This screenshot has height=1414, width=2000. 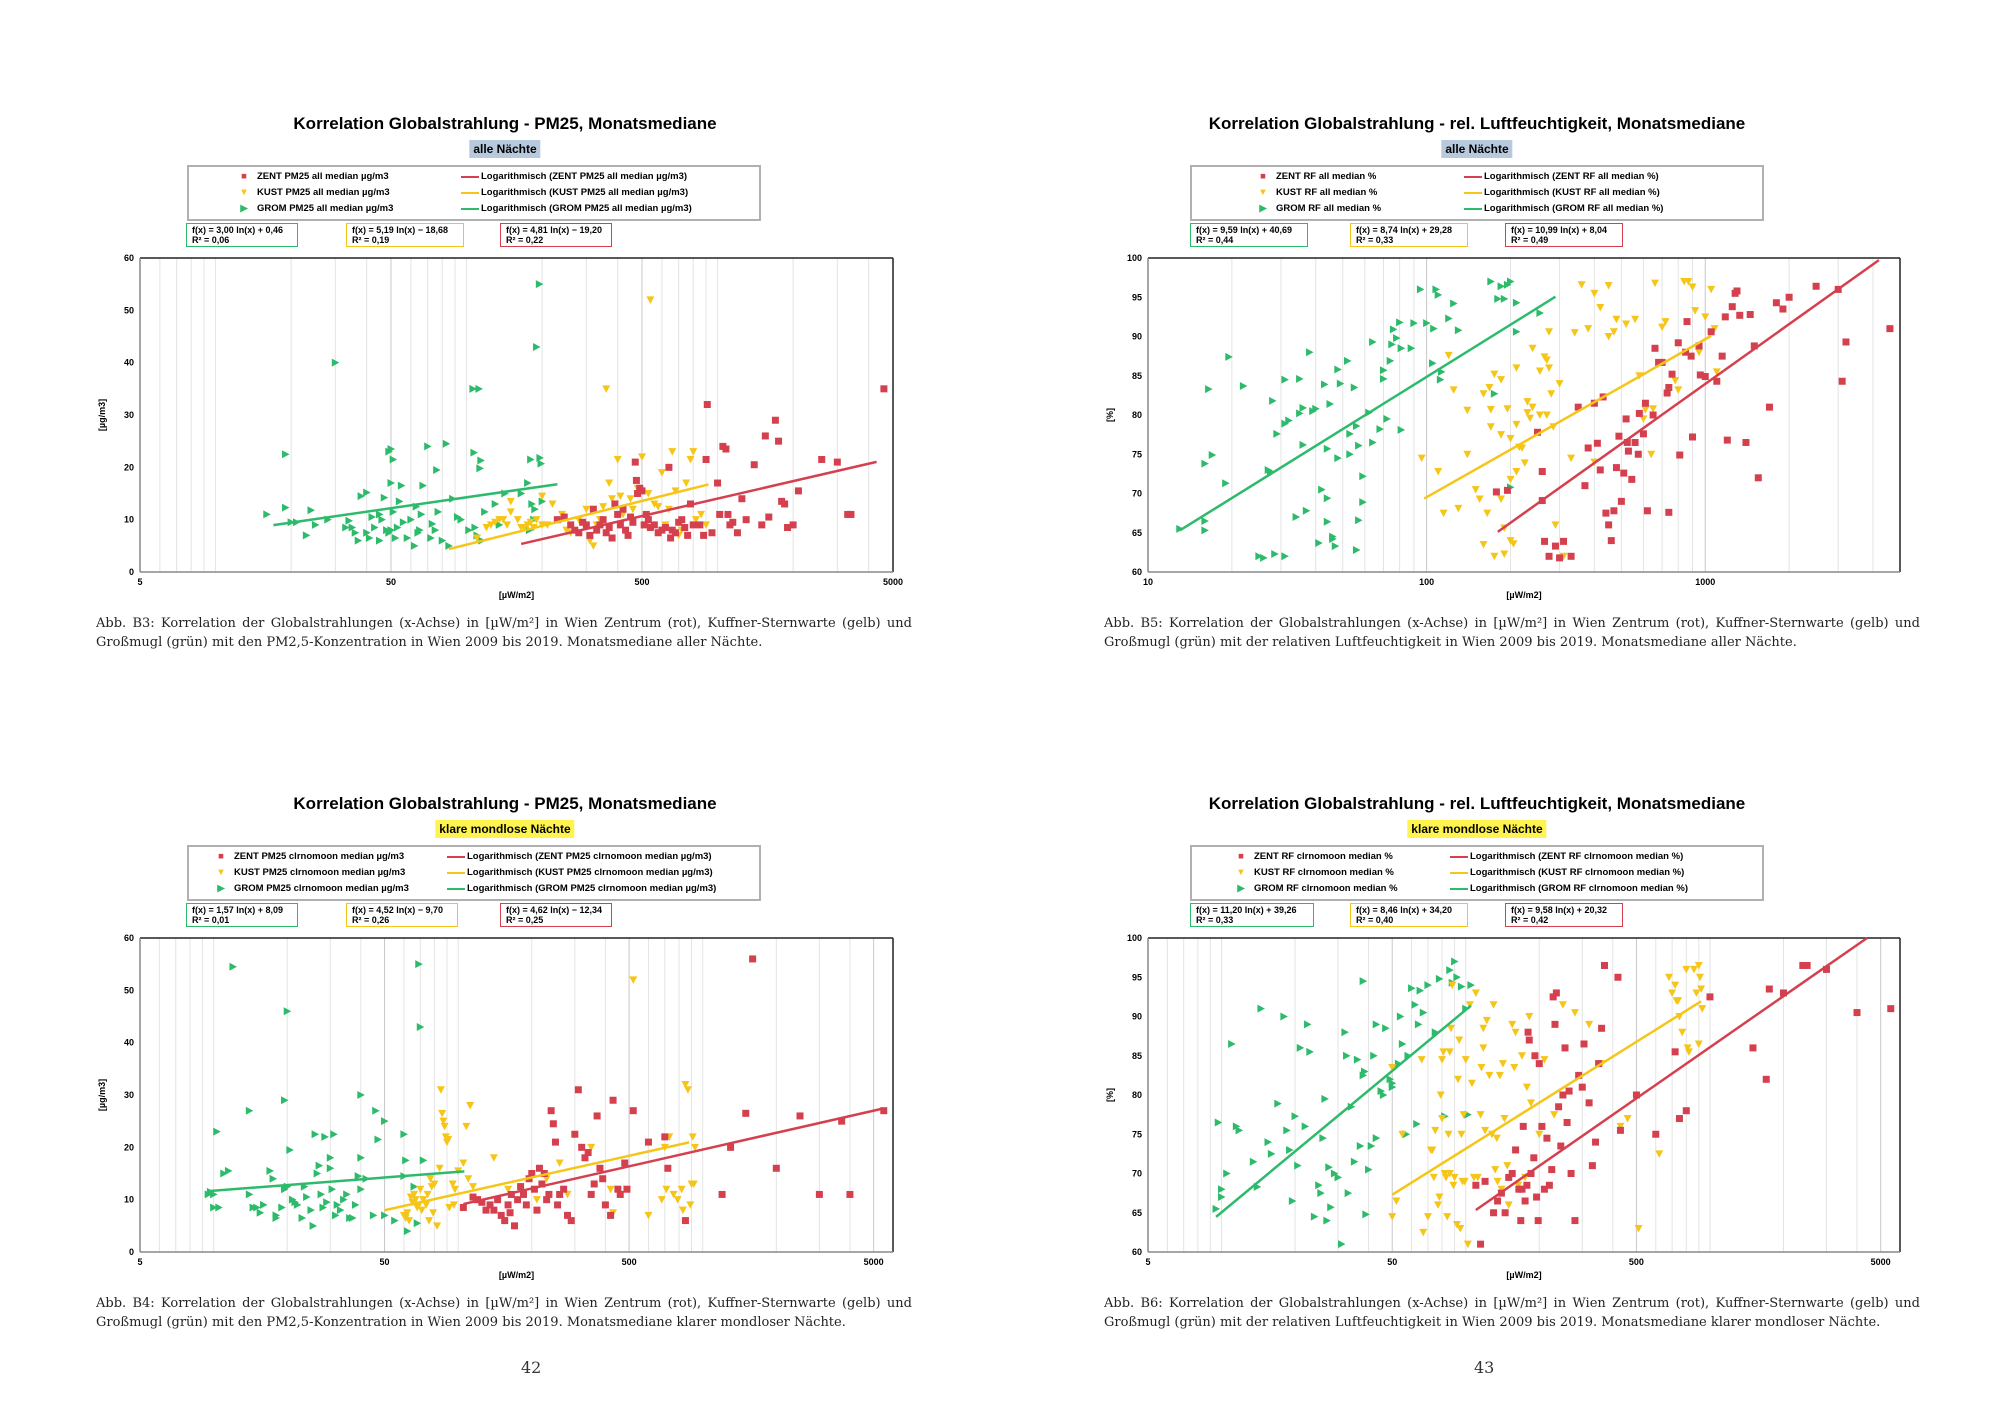 I want to click on y-tick-label: 95, so click(x=1137, y=297).